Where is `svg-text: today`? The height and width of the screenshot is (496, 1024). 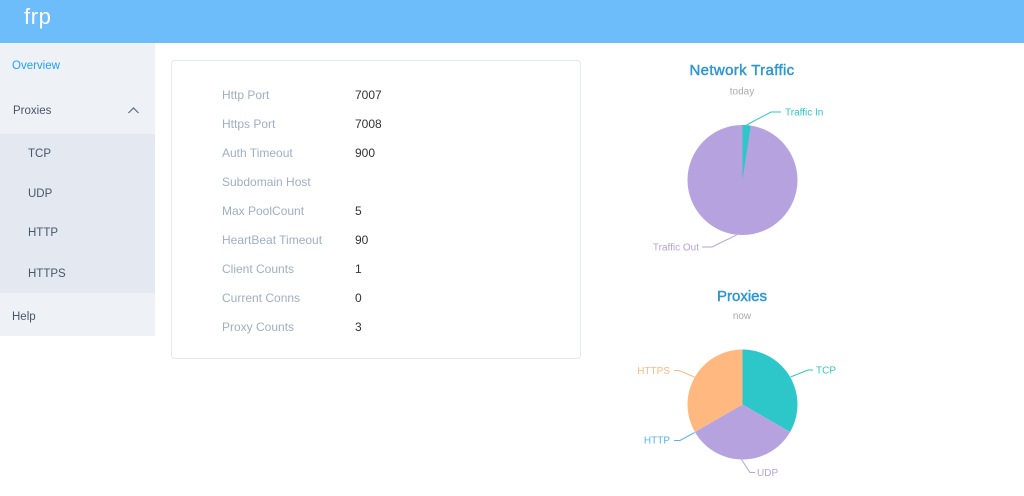 svg-text: today is located at coordinates (742, 92).